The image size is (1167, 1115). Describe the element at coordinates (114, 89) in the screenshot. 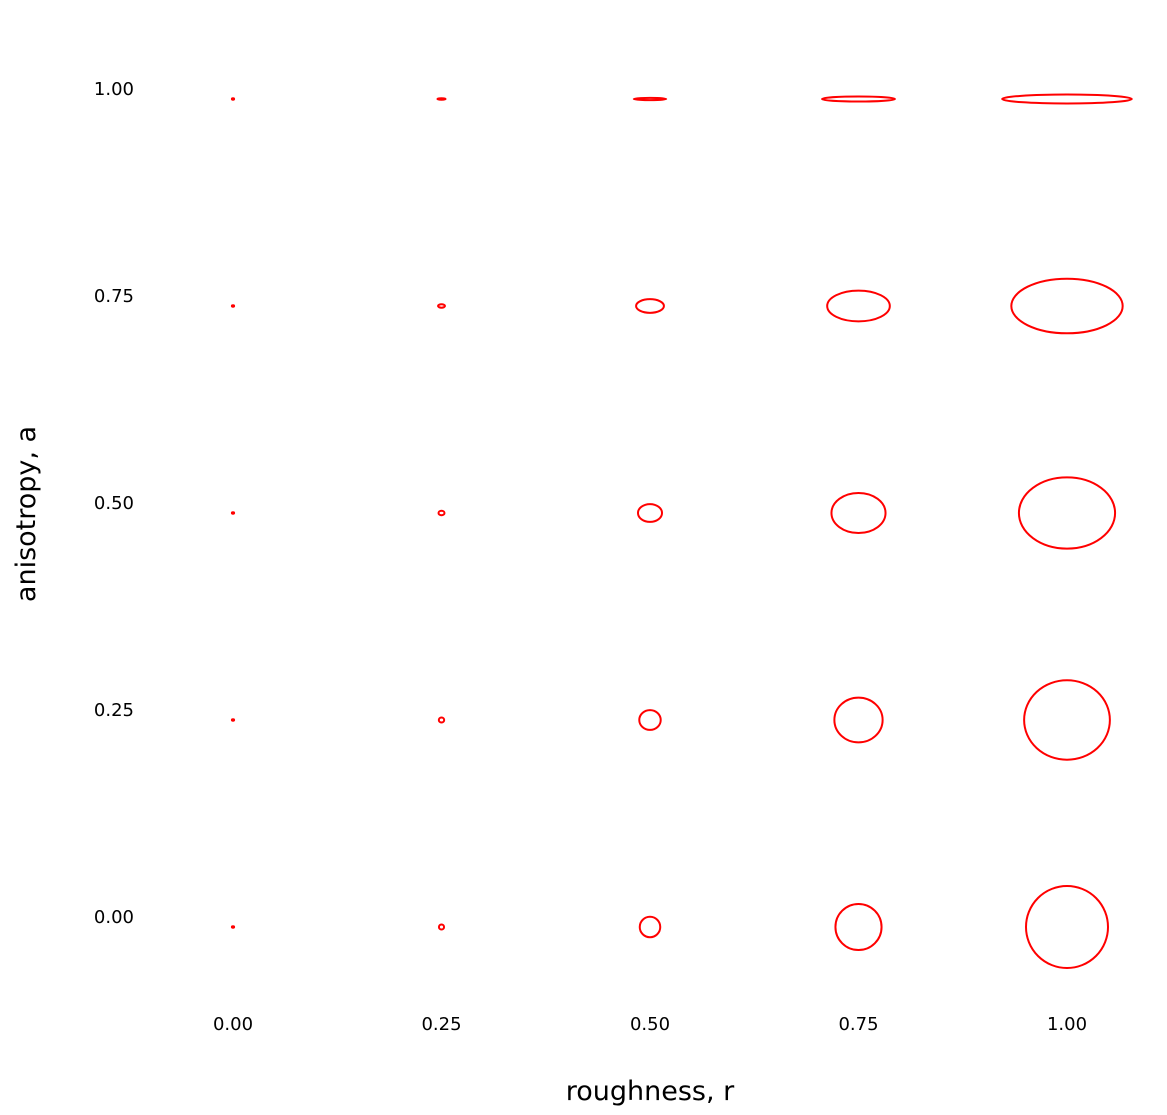

I see `y-tick-label: 1.00` at that location.